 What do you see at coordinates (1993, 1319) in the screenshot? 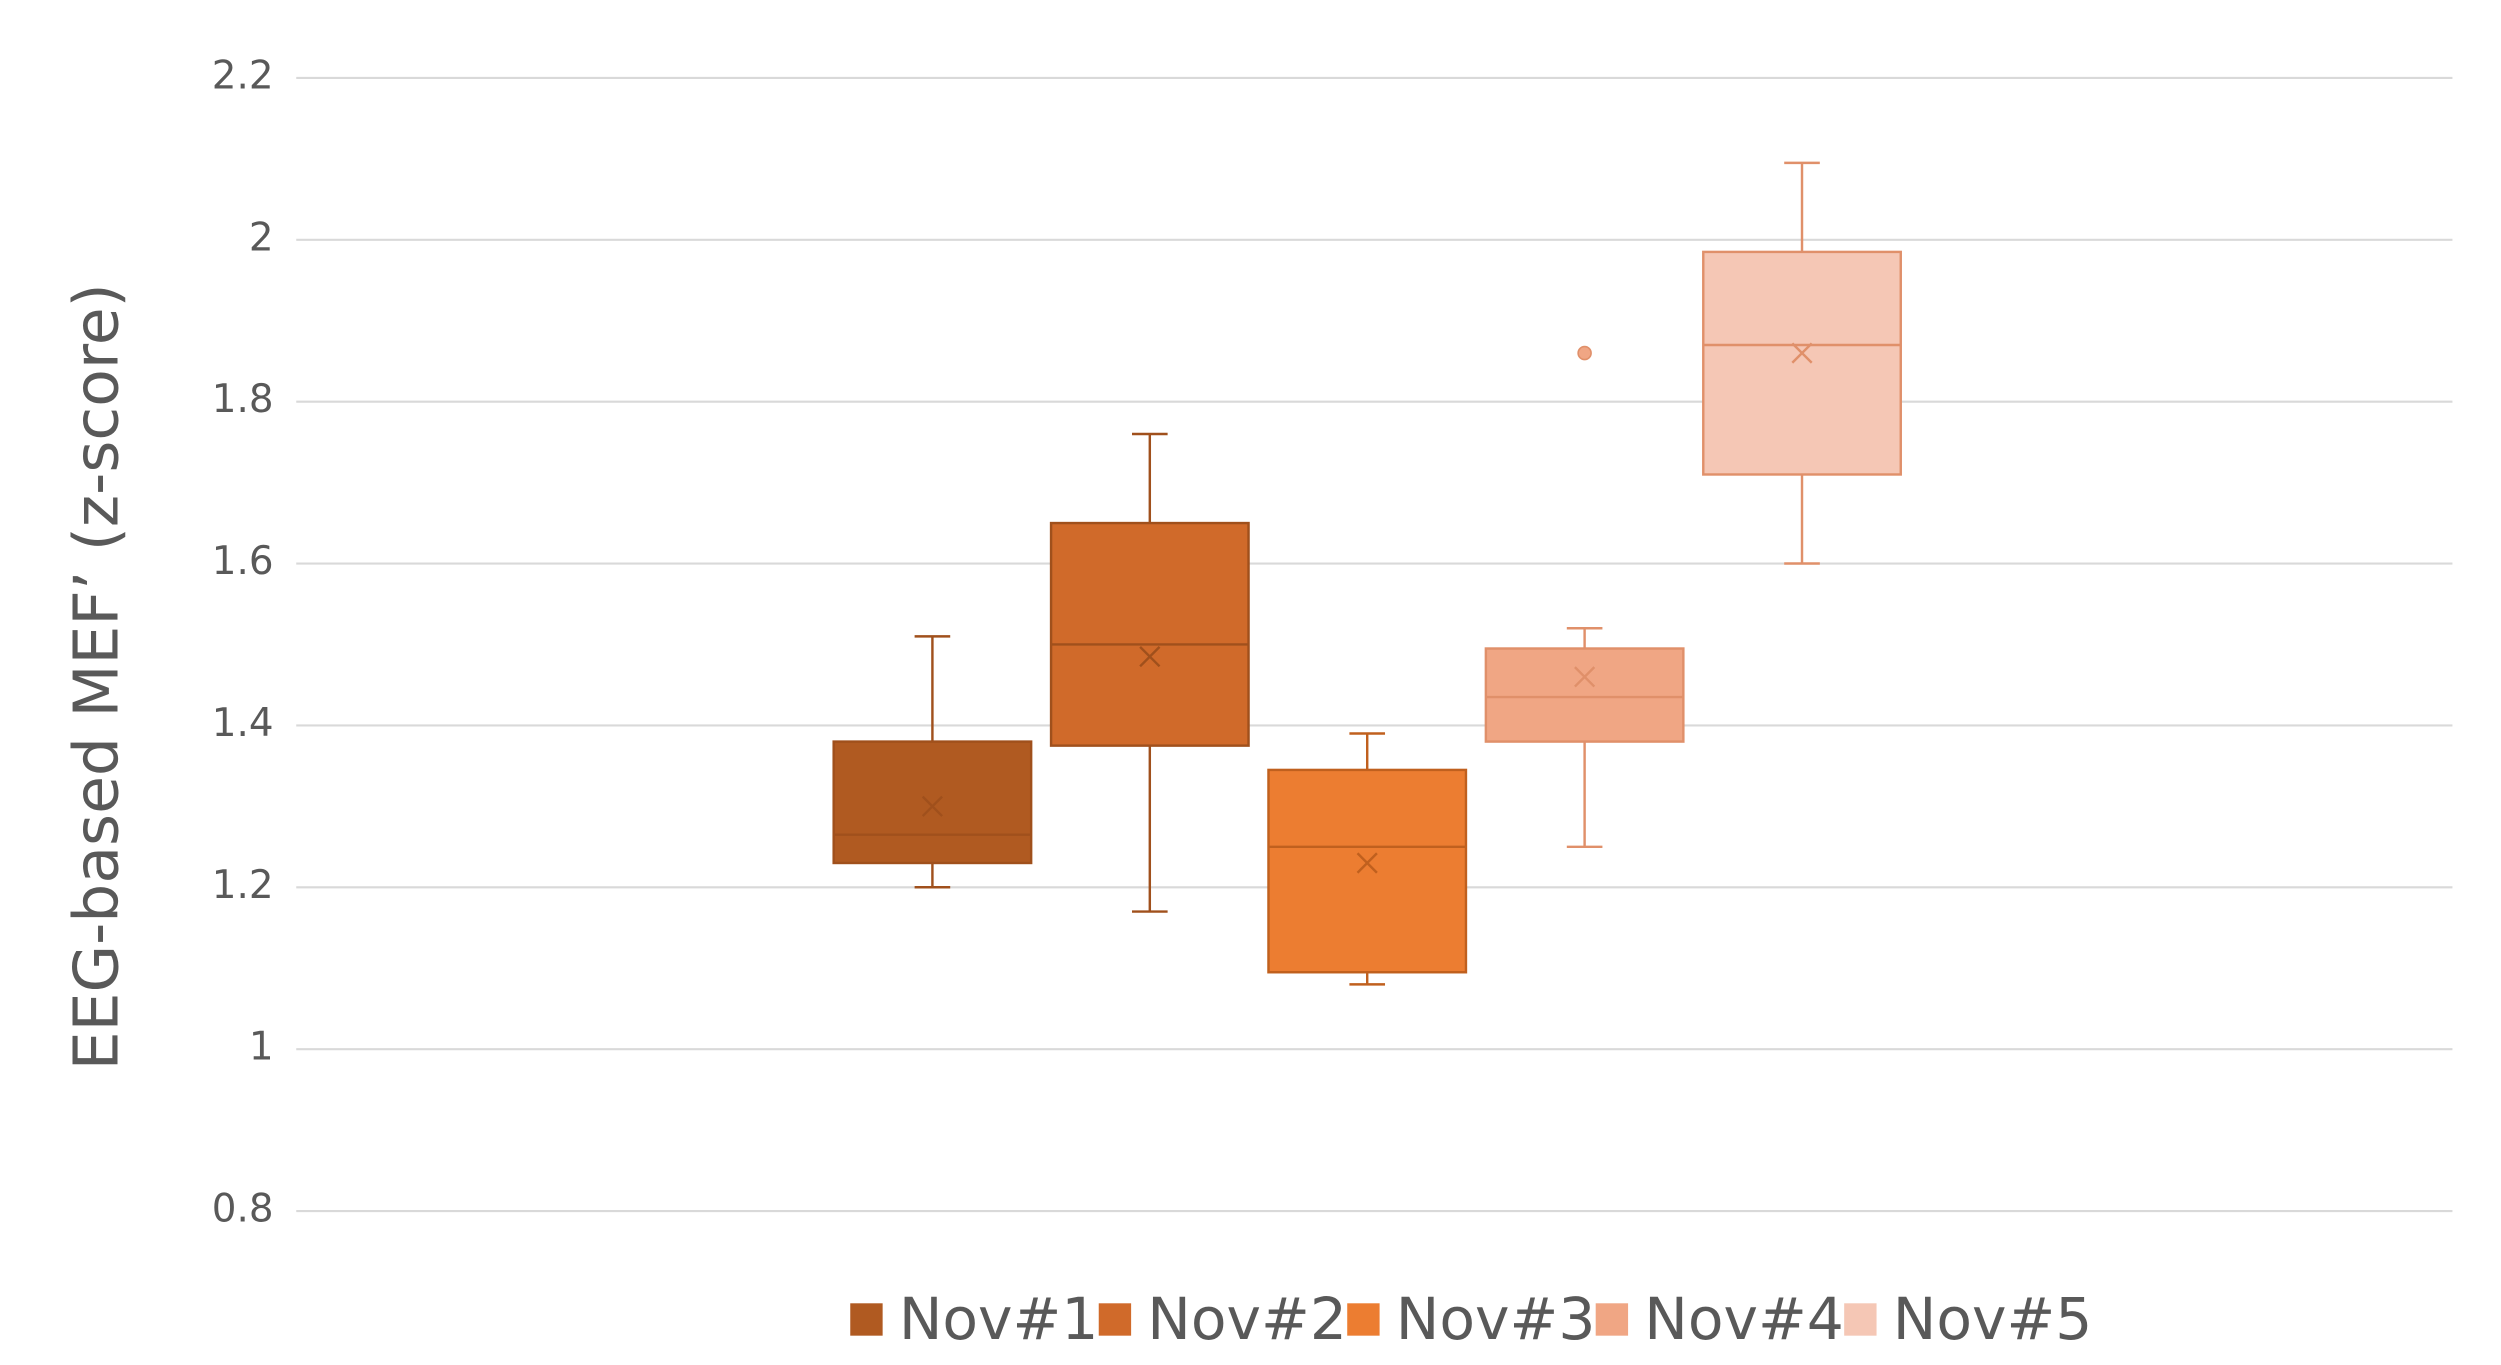
I see `legend-label: Nov#5` at bounding box center [1993, 1319].